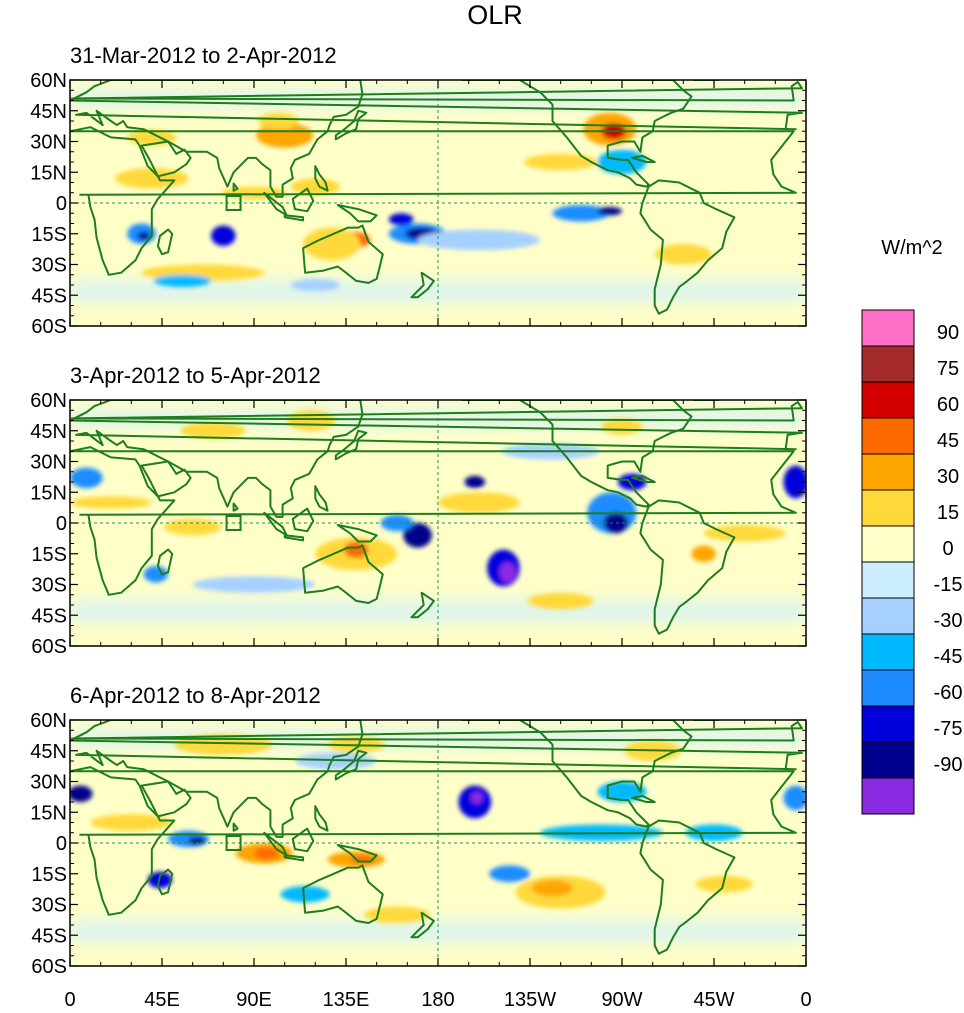 This screenshot has width=964, height=1013. Describe the element at coordinates (948, 477) in the screenshot. I see `colorbar-label: 30` at that location.